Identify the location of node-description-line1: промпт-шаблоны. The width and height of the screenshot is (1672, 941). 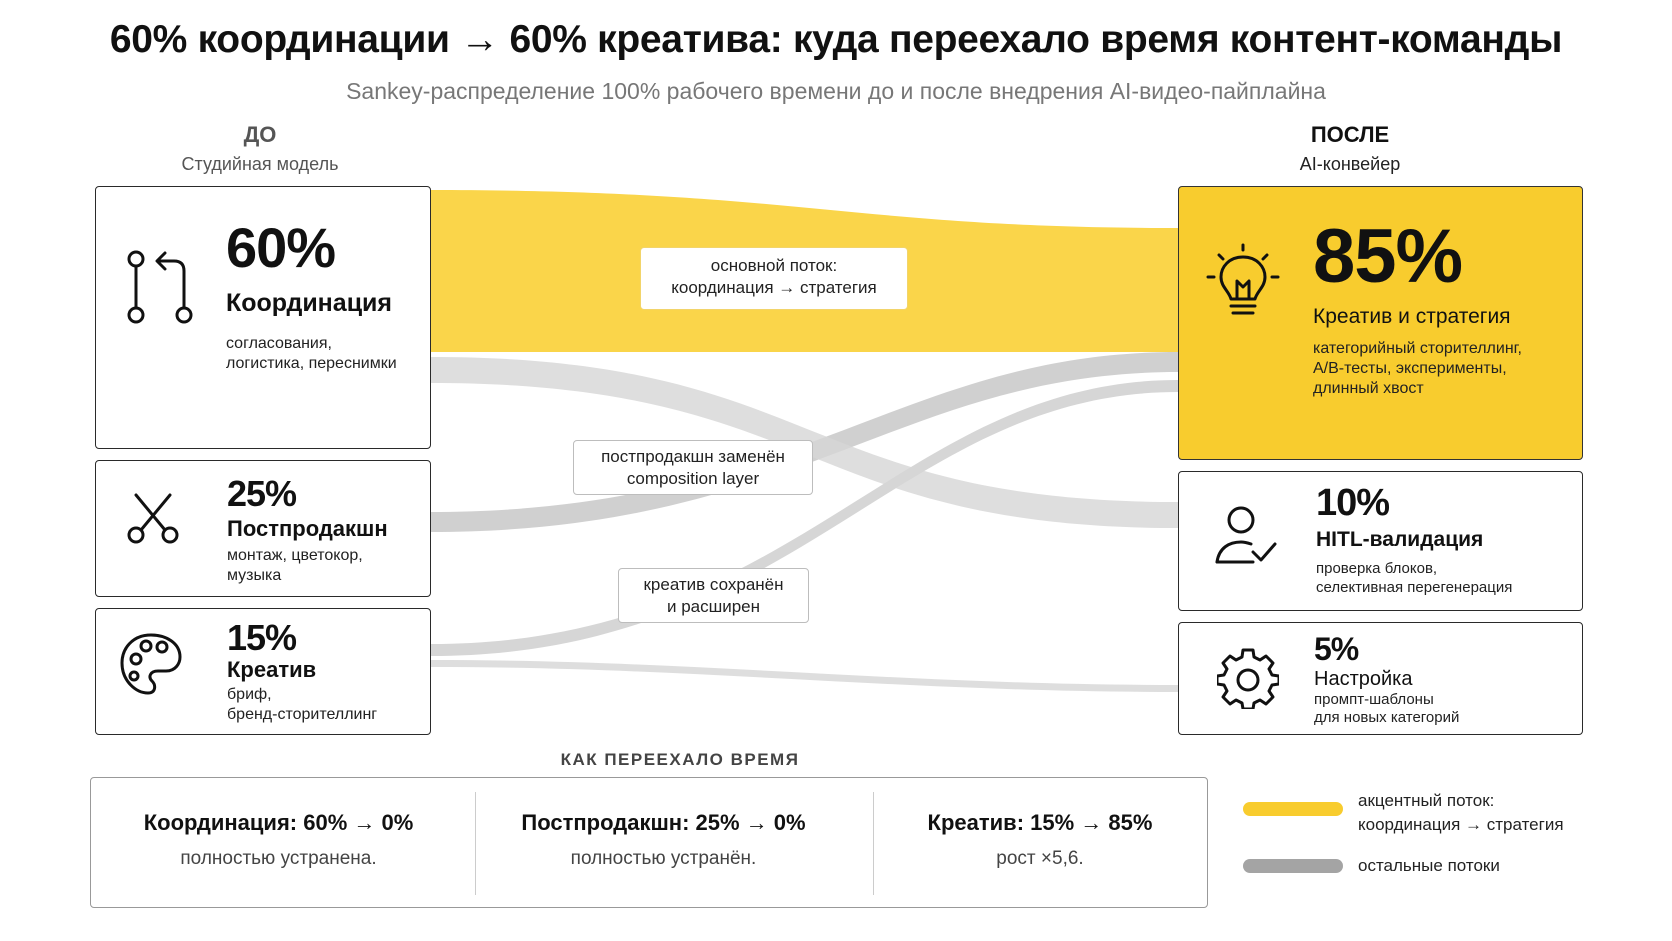
(1374, 699).